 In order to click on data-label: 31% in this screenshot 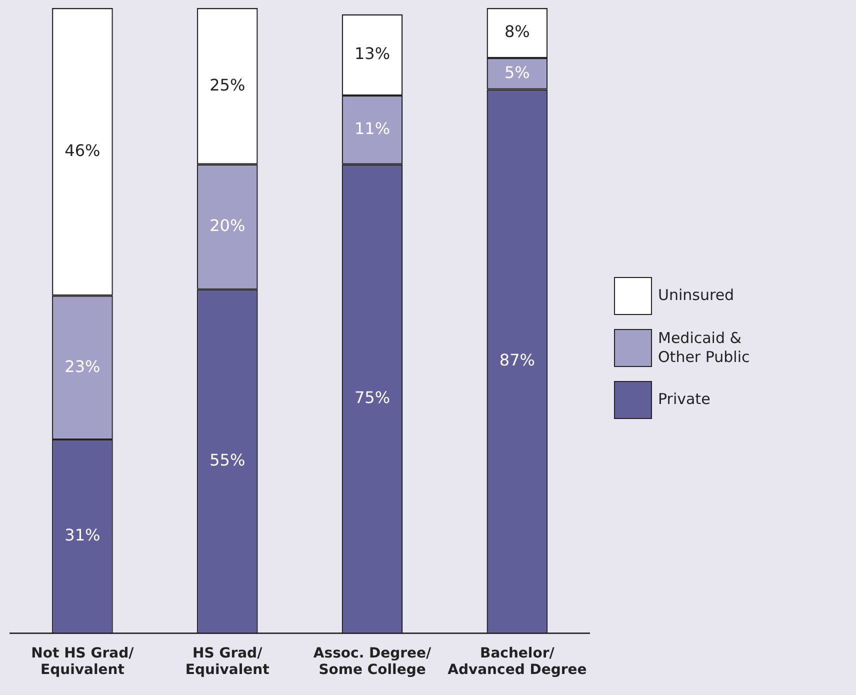, I will do `click(82, 535)`.